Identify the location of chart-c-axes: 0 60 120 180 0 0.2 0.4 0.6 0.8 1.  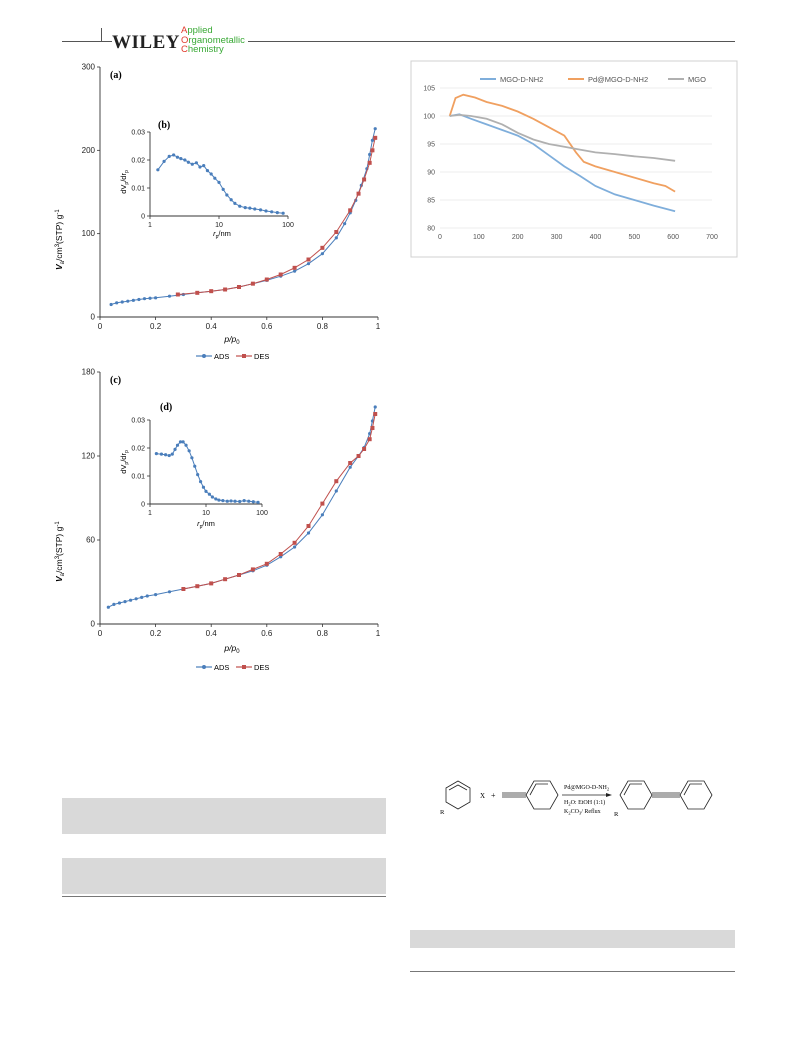
(231, 503).